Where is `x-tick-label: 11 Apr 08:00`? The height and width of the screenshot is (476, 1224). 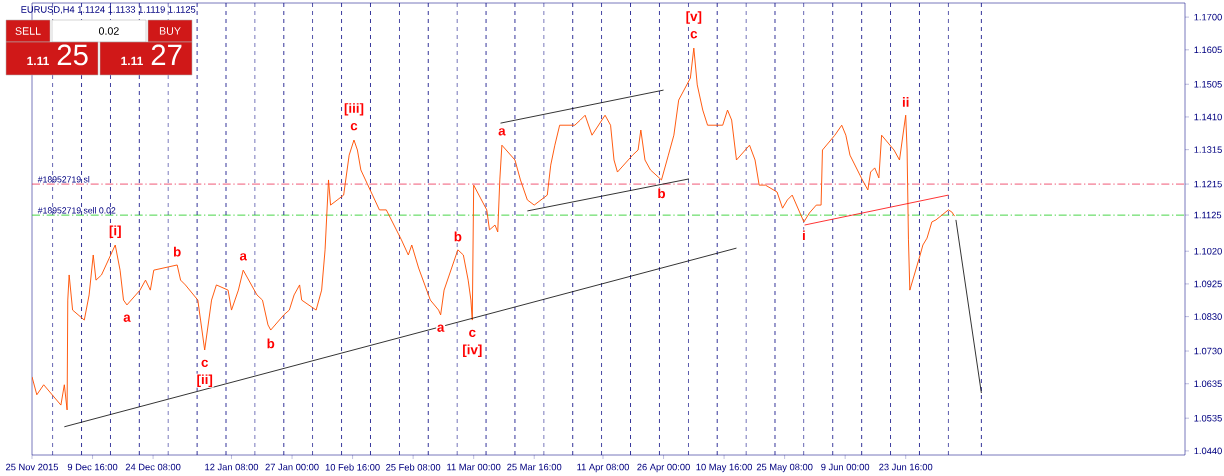
x-tick-label: 11 Apr 08:00 is located at coordinates (603, 468).